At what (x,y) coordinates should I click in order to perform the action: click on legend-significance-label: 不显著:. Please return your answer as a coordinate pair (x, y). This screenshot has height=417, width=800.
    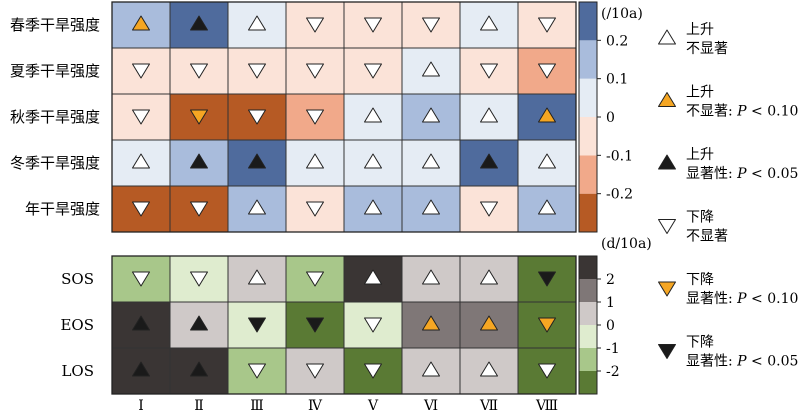
    Looking at the image, I should click on (711, 112).